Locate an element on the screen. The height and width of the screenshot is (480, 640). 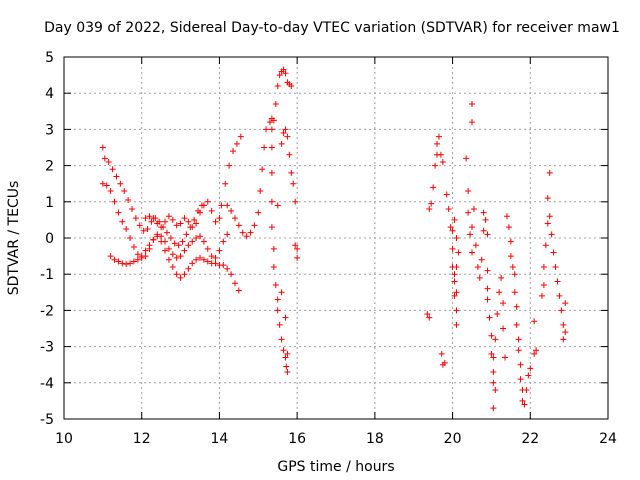
series-track-e is located at coordinates (259, 153).